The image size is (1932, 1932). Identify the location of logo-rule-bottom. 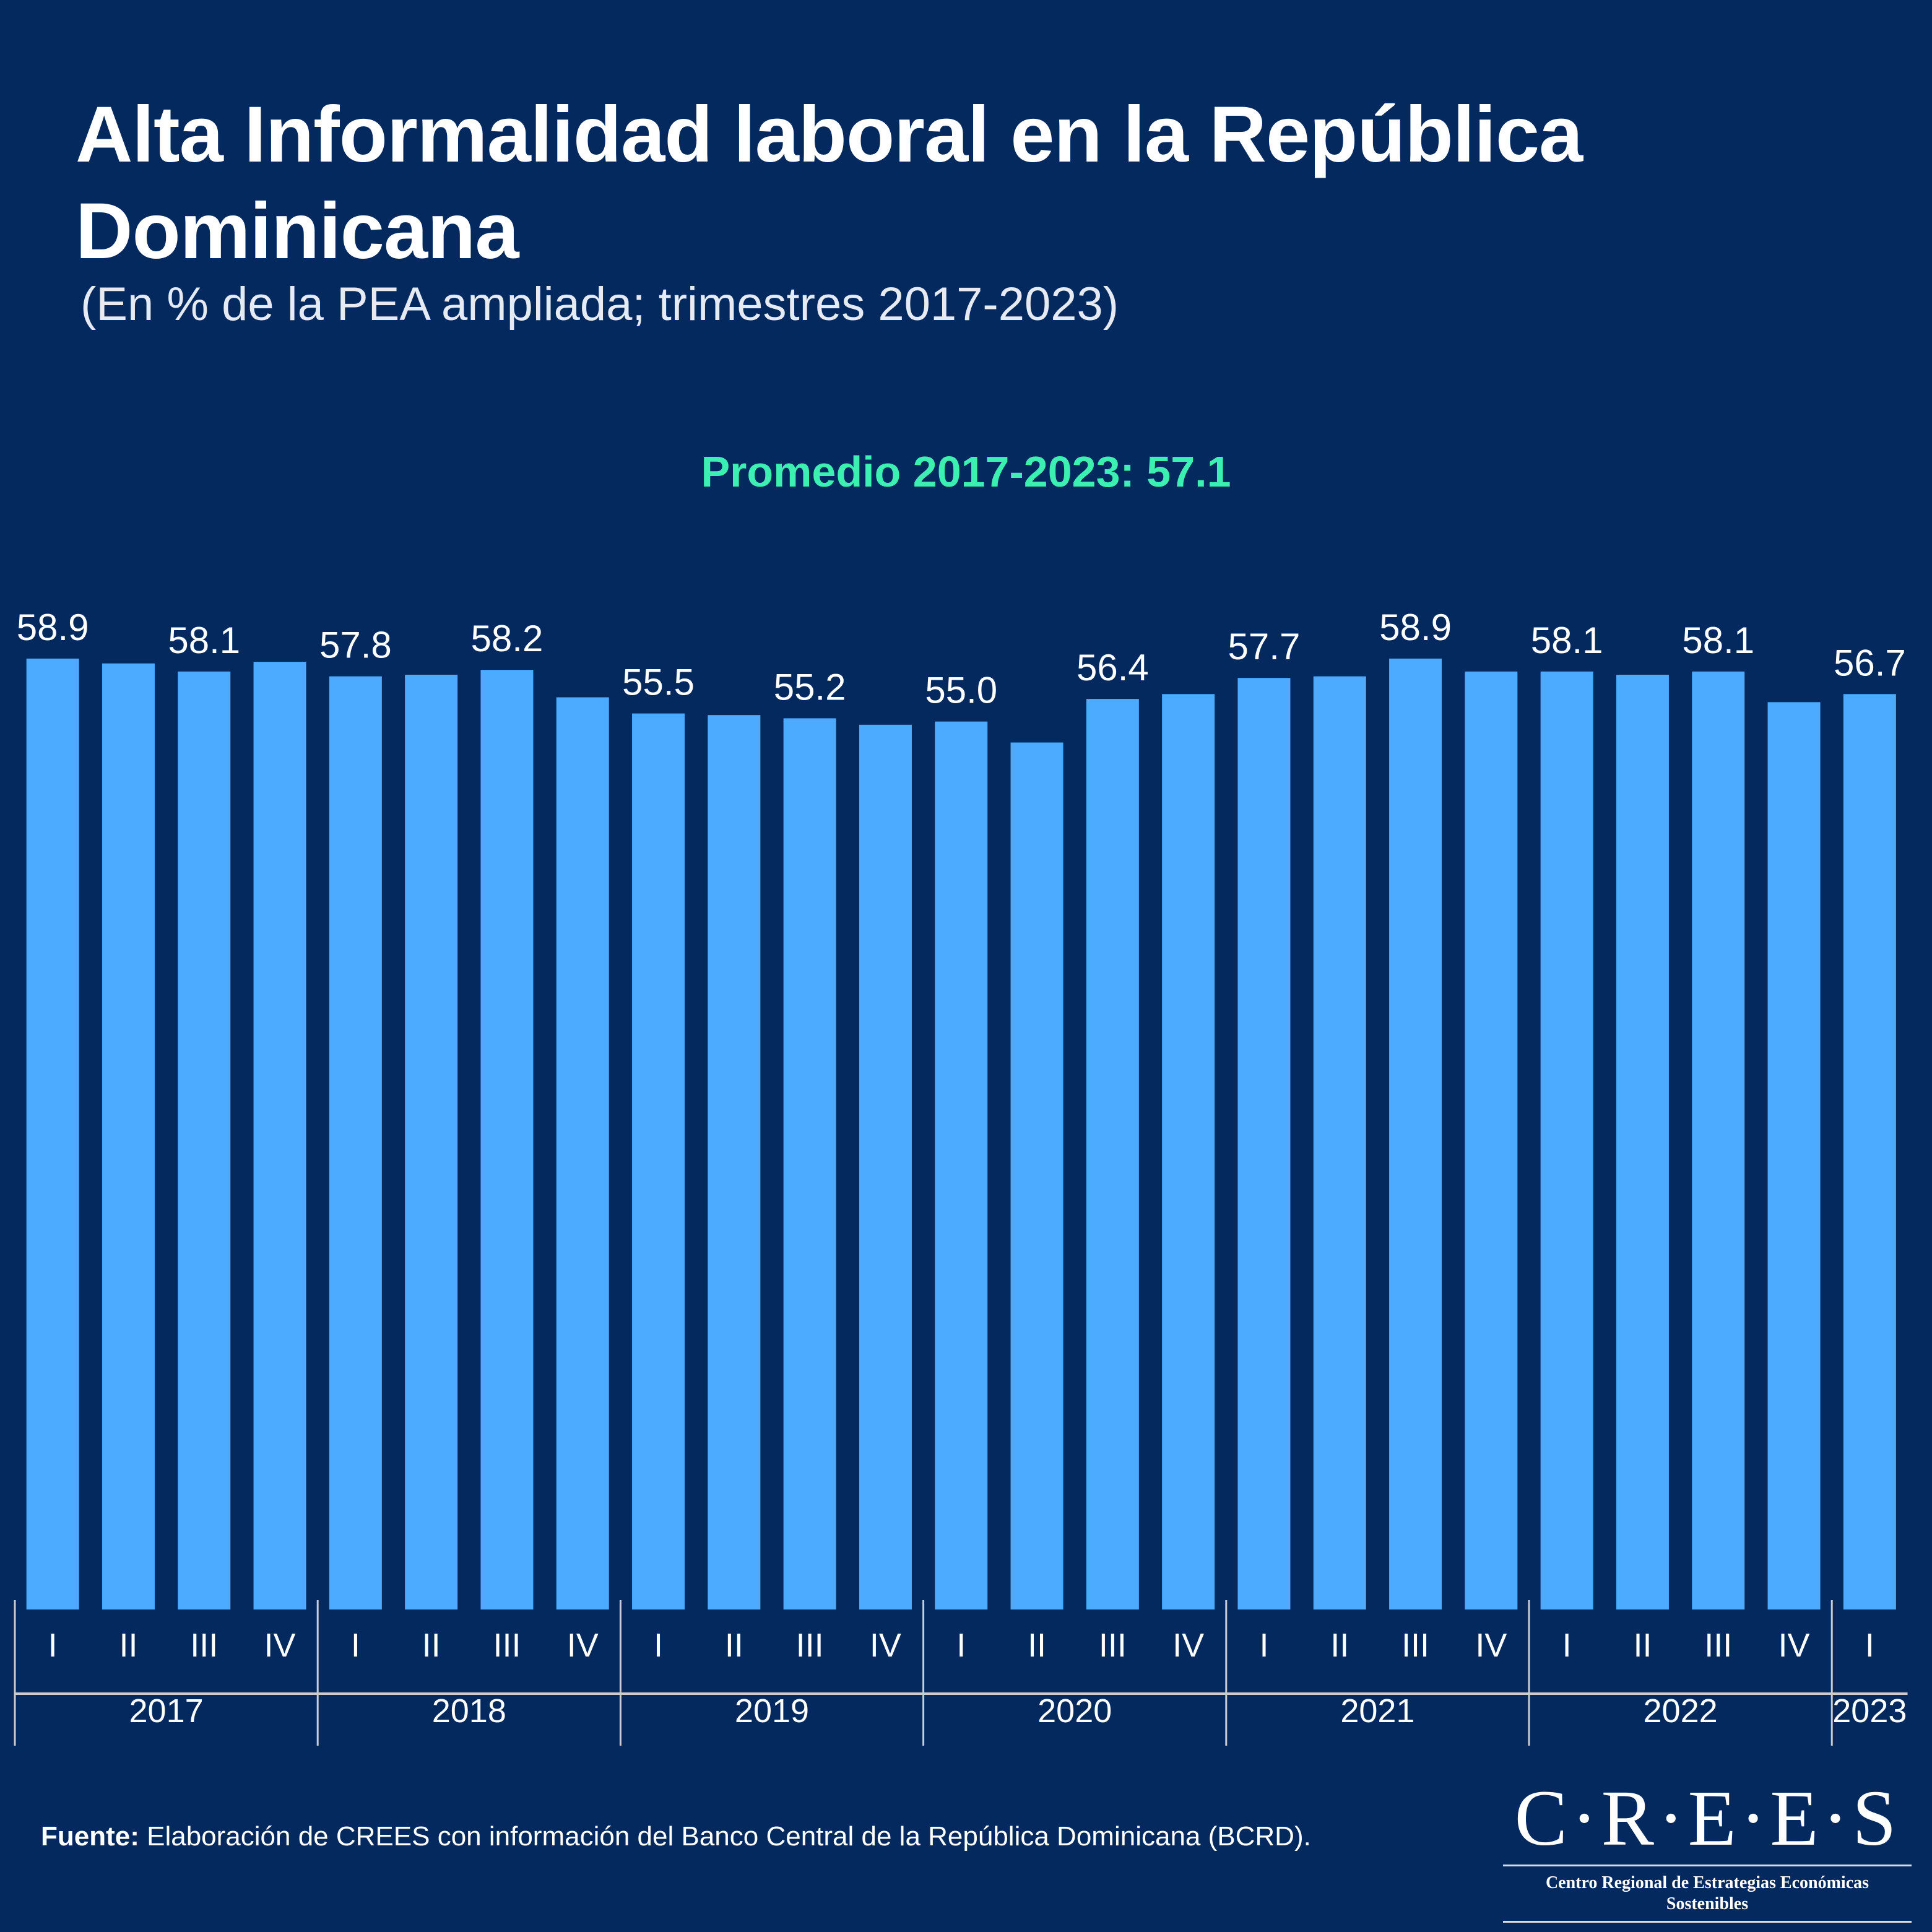
(1708, 1922).